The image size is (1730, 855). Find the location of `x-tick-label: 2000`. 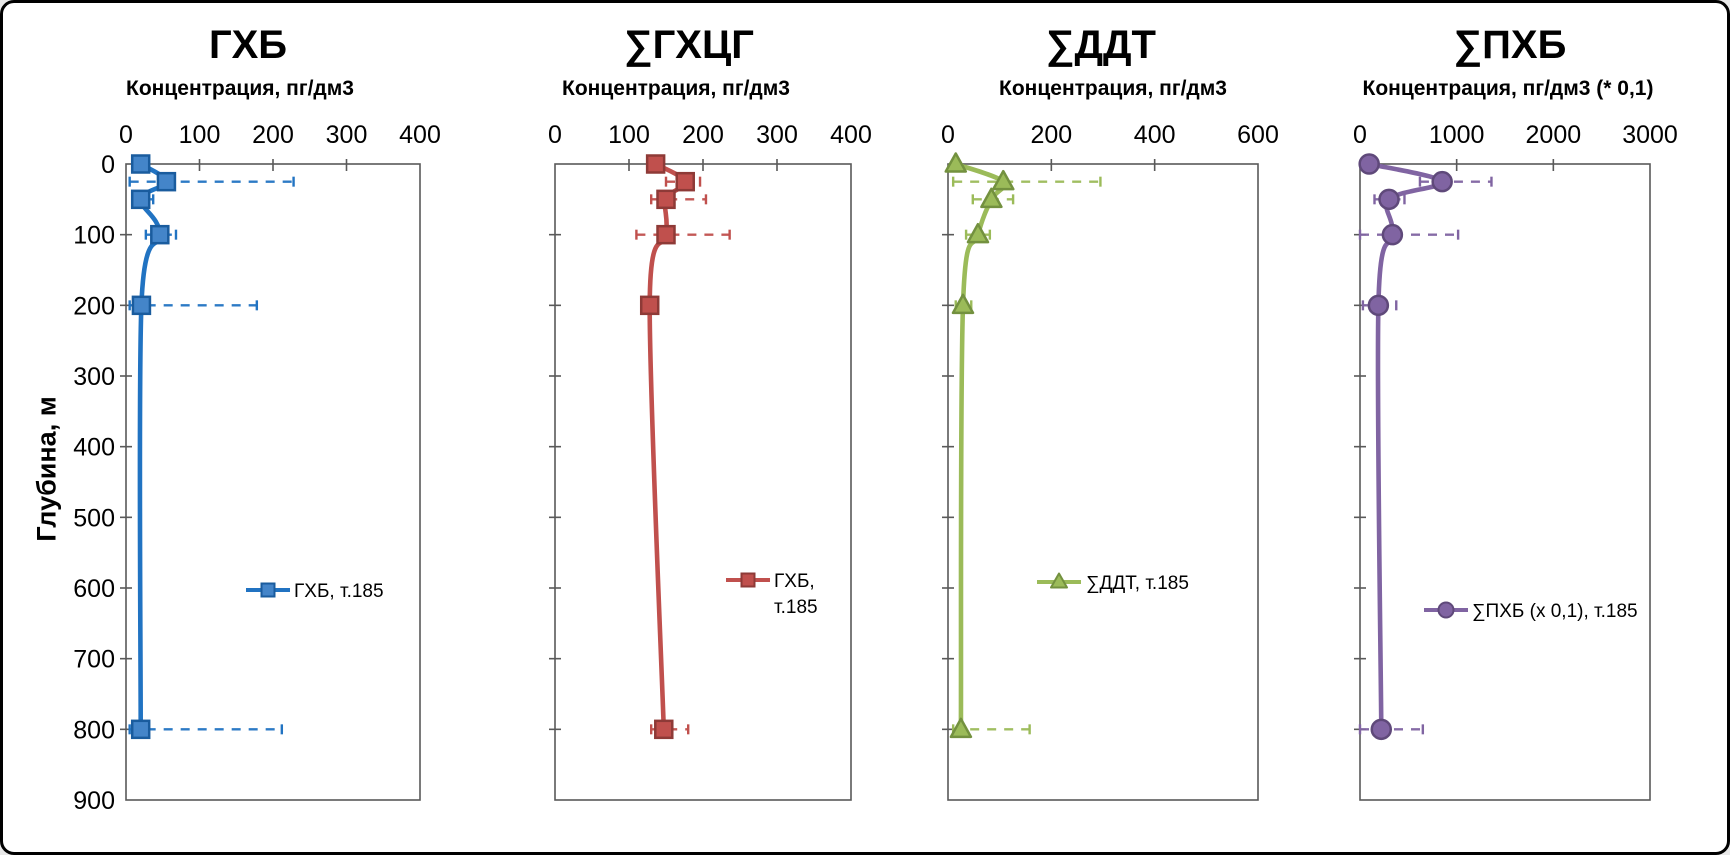

x-tick-label: 2000 is located at coordinates (1554, 135).